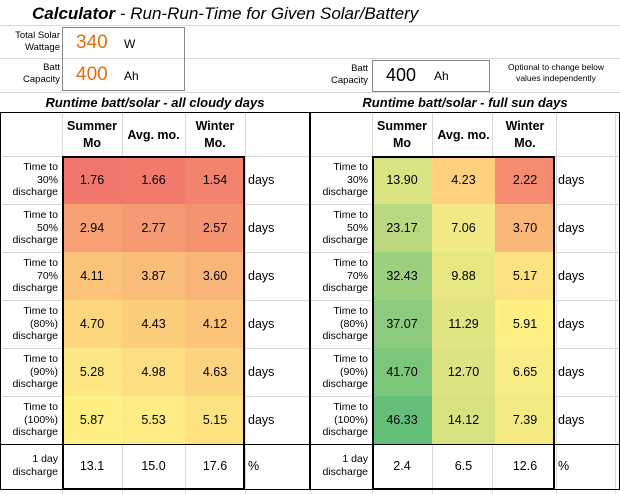  What do you see at coordinates (41, 419) in the screenshot?
I see `left-row-label-line: (100%)` at bounding box center [41, 419].